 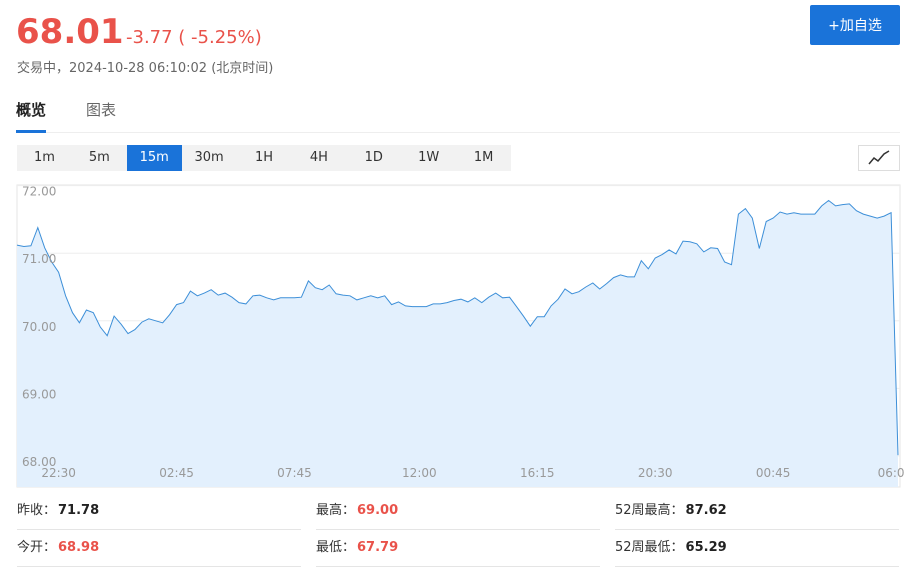 What do you see at coordinates (145, 68) in the screenshot?
I see `status: 交易中，2024-10-28 06:10:02 (北京时间)` at bounding box center [145, 68].